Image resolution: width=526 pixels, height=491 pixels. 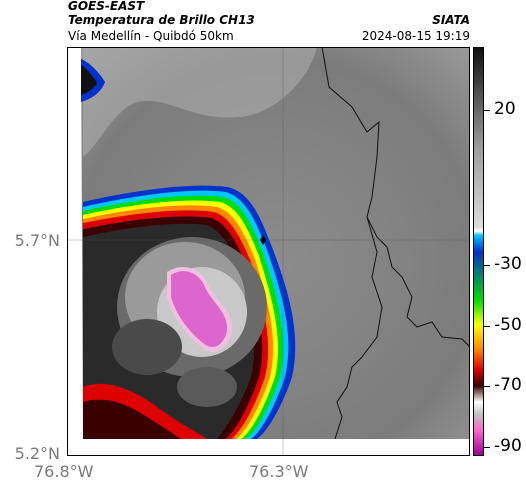 I want to click on colorbar-label-minus30: -30, so click(x=508, y=264).